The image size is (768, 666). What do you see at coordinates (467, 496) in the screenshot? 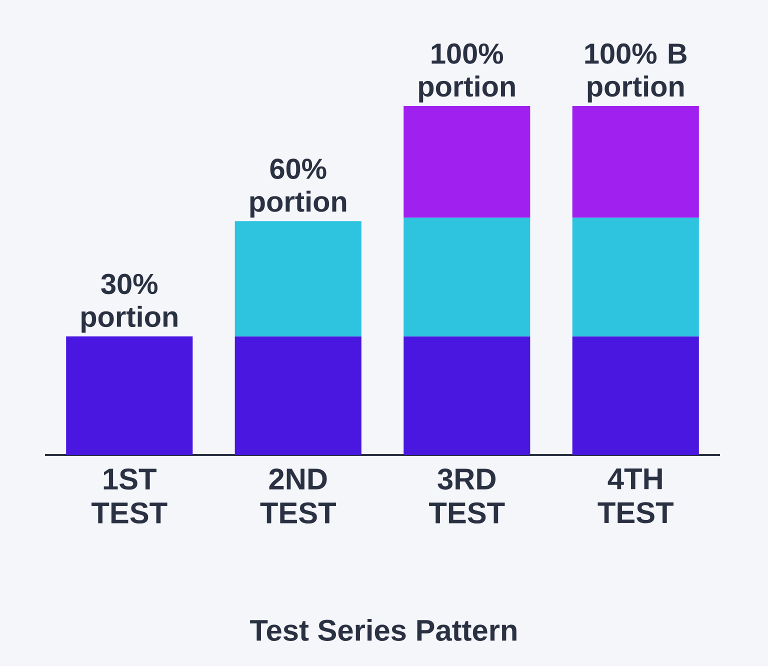
I see `x-tick-label: 3RD TEST` at bounding box center [467, 496].